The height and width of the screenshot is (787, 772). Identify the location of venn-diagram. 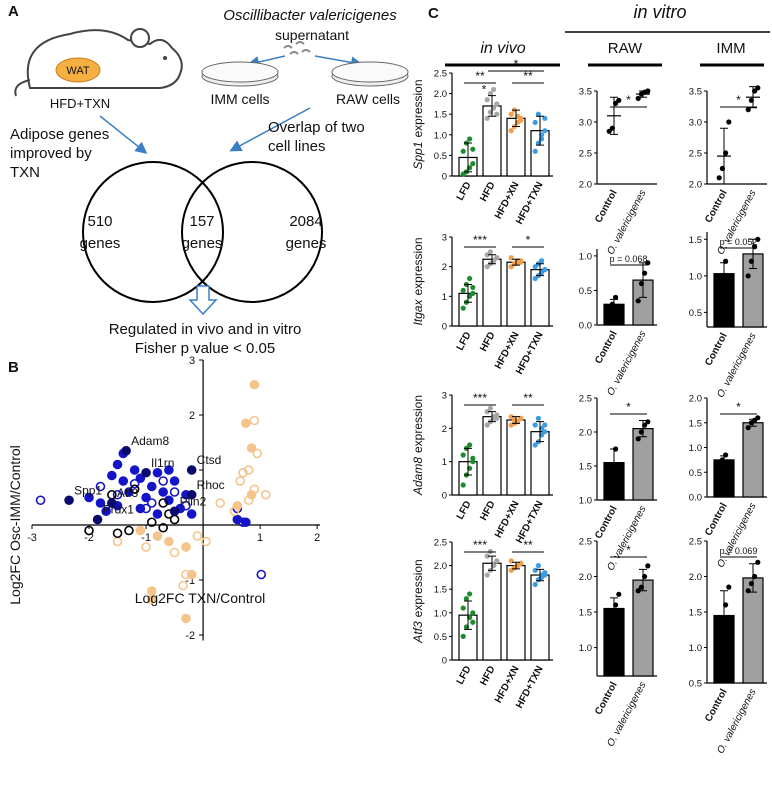
(202, 232).